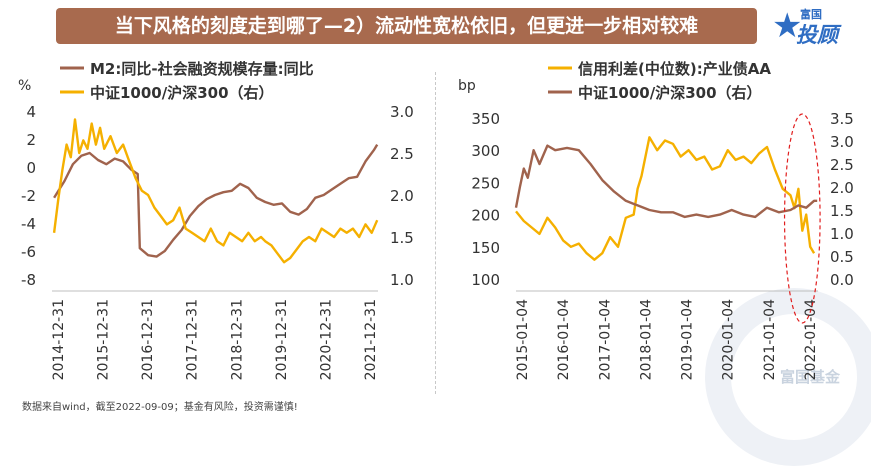 Image resolution: width=871 pixels, height=466 pixels. What do you see at coordinates (485, 151) in the screenshot?
I see `left-tick-label: 300` at bounding box center [485, 151].